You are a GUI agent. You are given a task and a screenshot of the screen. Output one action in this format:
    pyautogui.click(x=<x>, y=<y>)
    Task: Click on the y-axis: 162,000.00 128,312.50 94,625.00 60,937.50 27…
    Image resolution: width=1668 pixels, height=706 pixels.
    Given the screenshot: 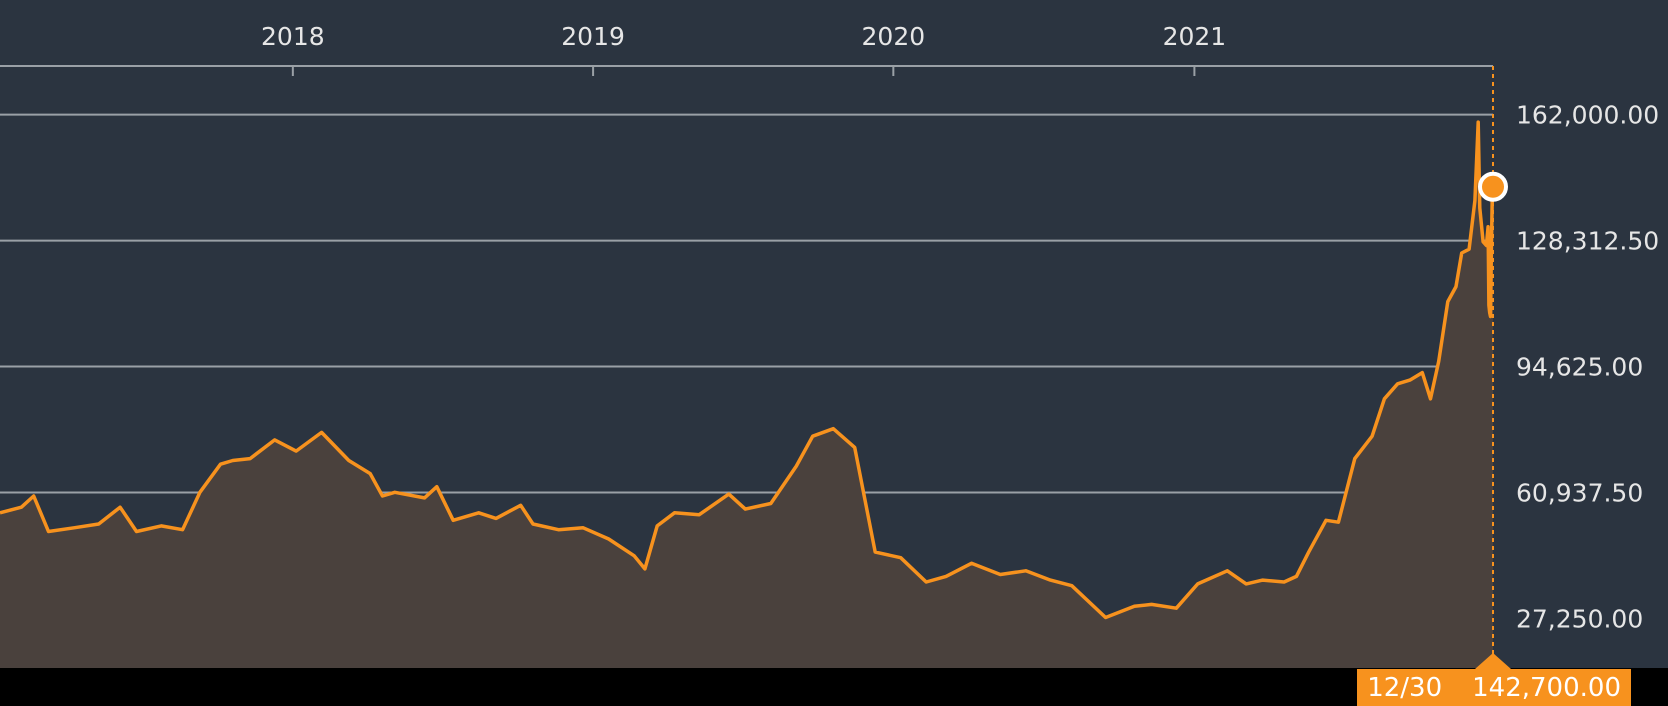 What is the action you would take?
    pyautogui.click(x=1587, y=367)
    